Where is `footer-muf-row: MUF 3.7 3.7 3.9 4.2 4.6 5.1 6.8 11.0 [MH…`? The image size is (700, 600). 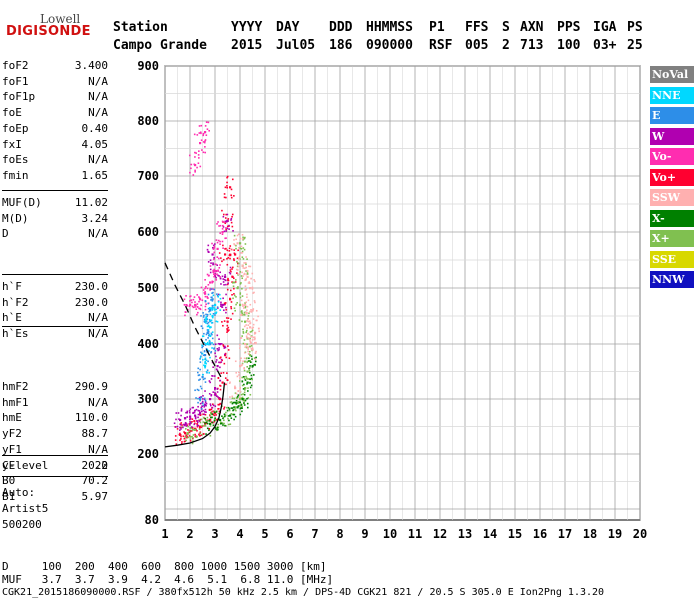
footer-muf-row: MUF 3.7 3.7 3.9 4.2 4.6 5.1 6.8 11.0 [MH… is located at coordinates (168, 579).